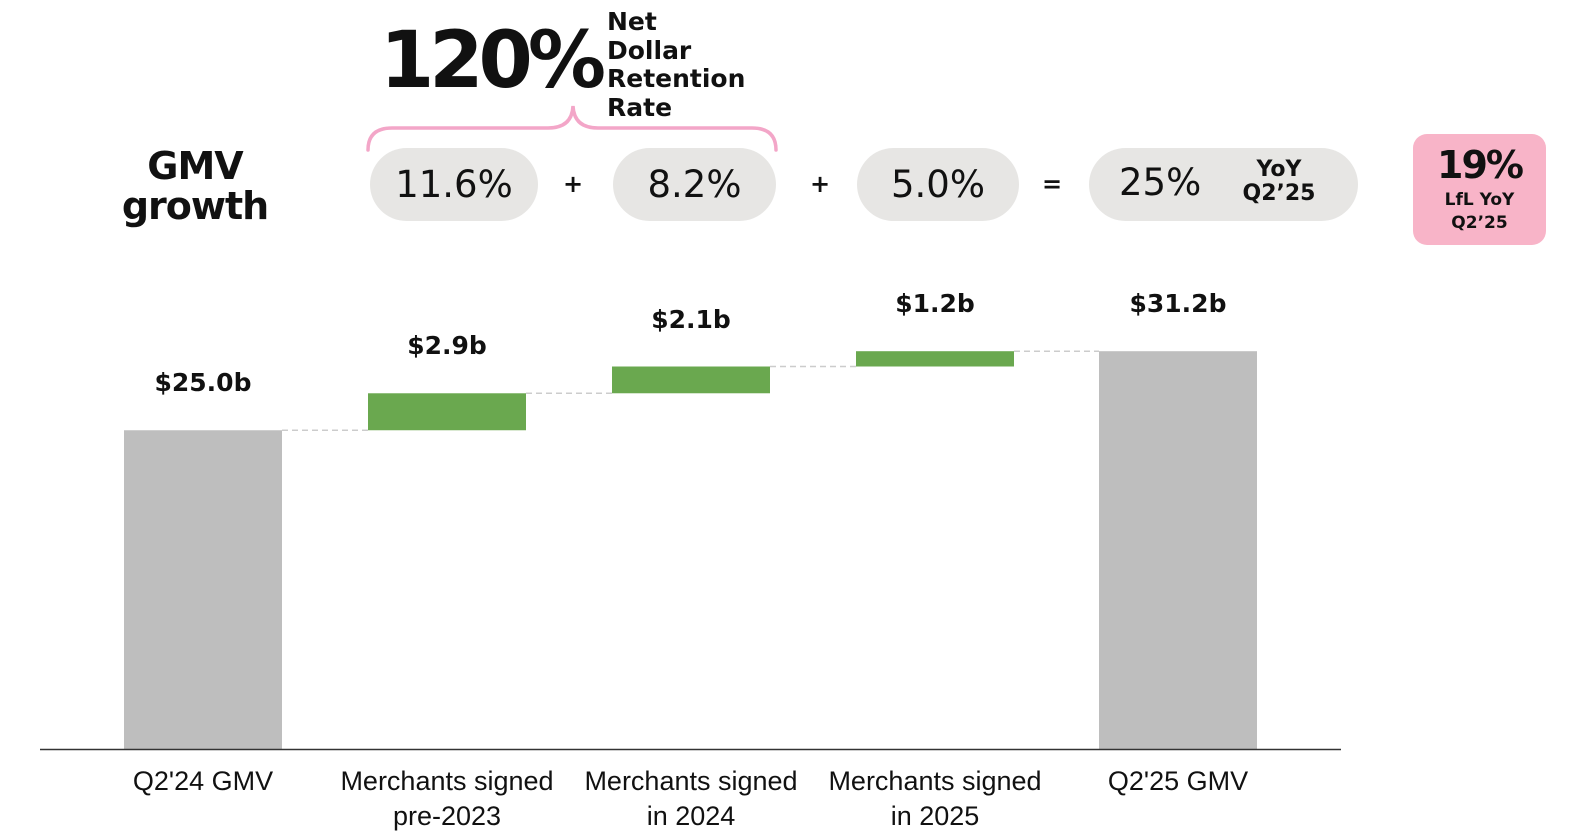 The width and height of the screenshot is (1579, 837). I want to click on pill-value: 11.6%, so click(454, 184).